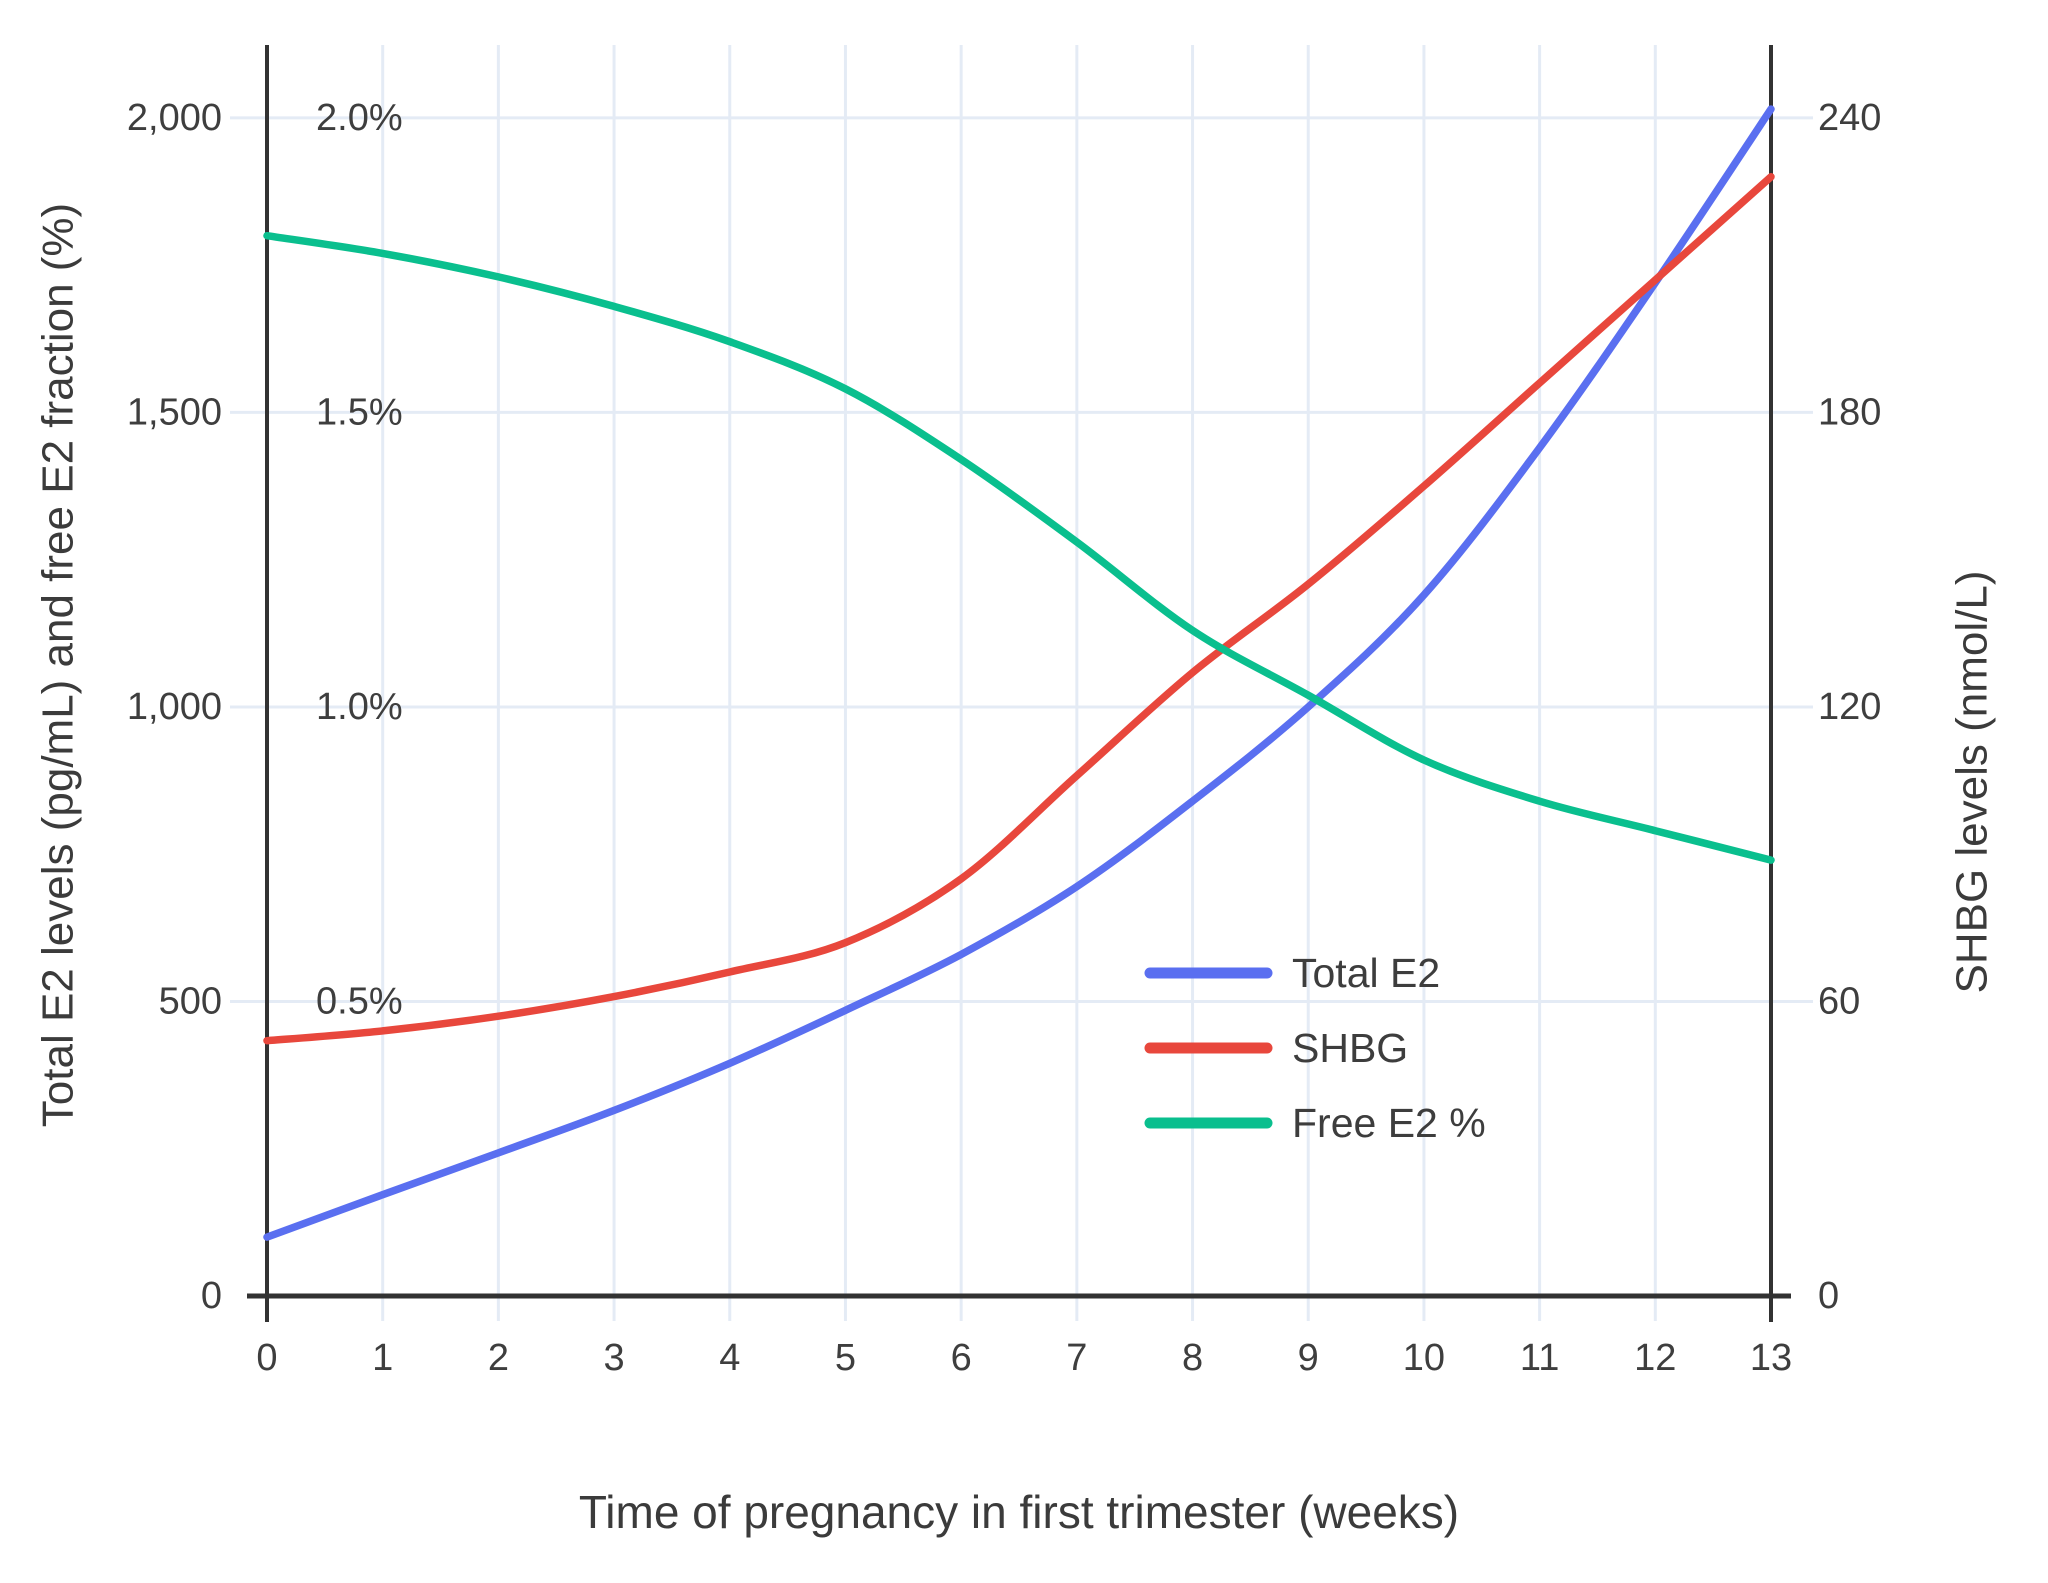 This screenshot has width=2048, height=1583. Describe the element at coordinates (266, 1358) in the screenshot. I see `x-tick-label: 0` at that location.